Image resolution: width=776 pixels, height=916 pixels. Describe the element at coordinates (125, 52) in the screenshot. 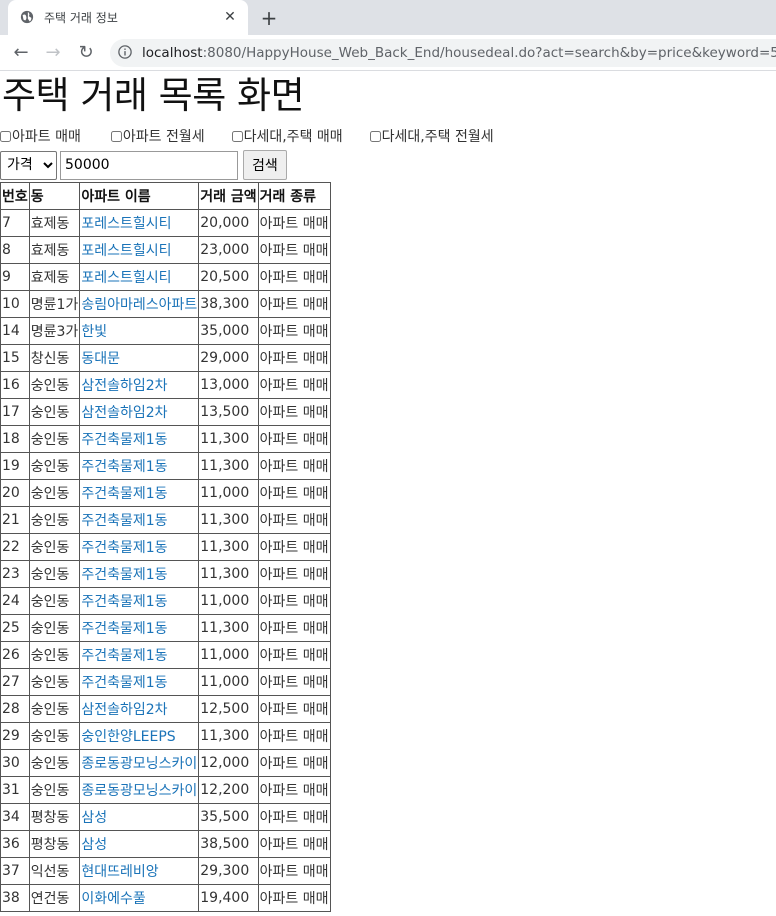

I see `info-icon` at that location.